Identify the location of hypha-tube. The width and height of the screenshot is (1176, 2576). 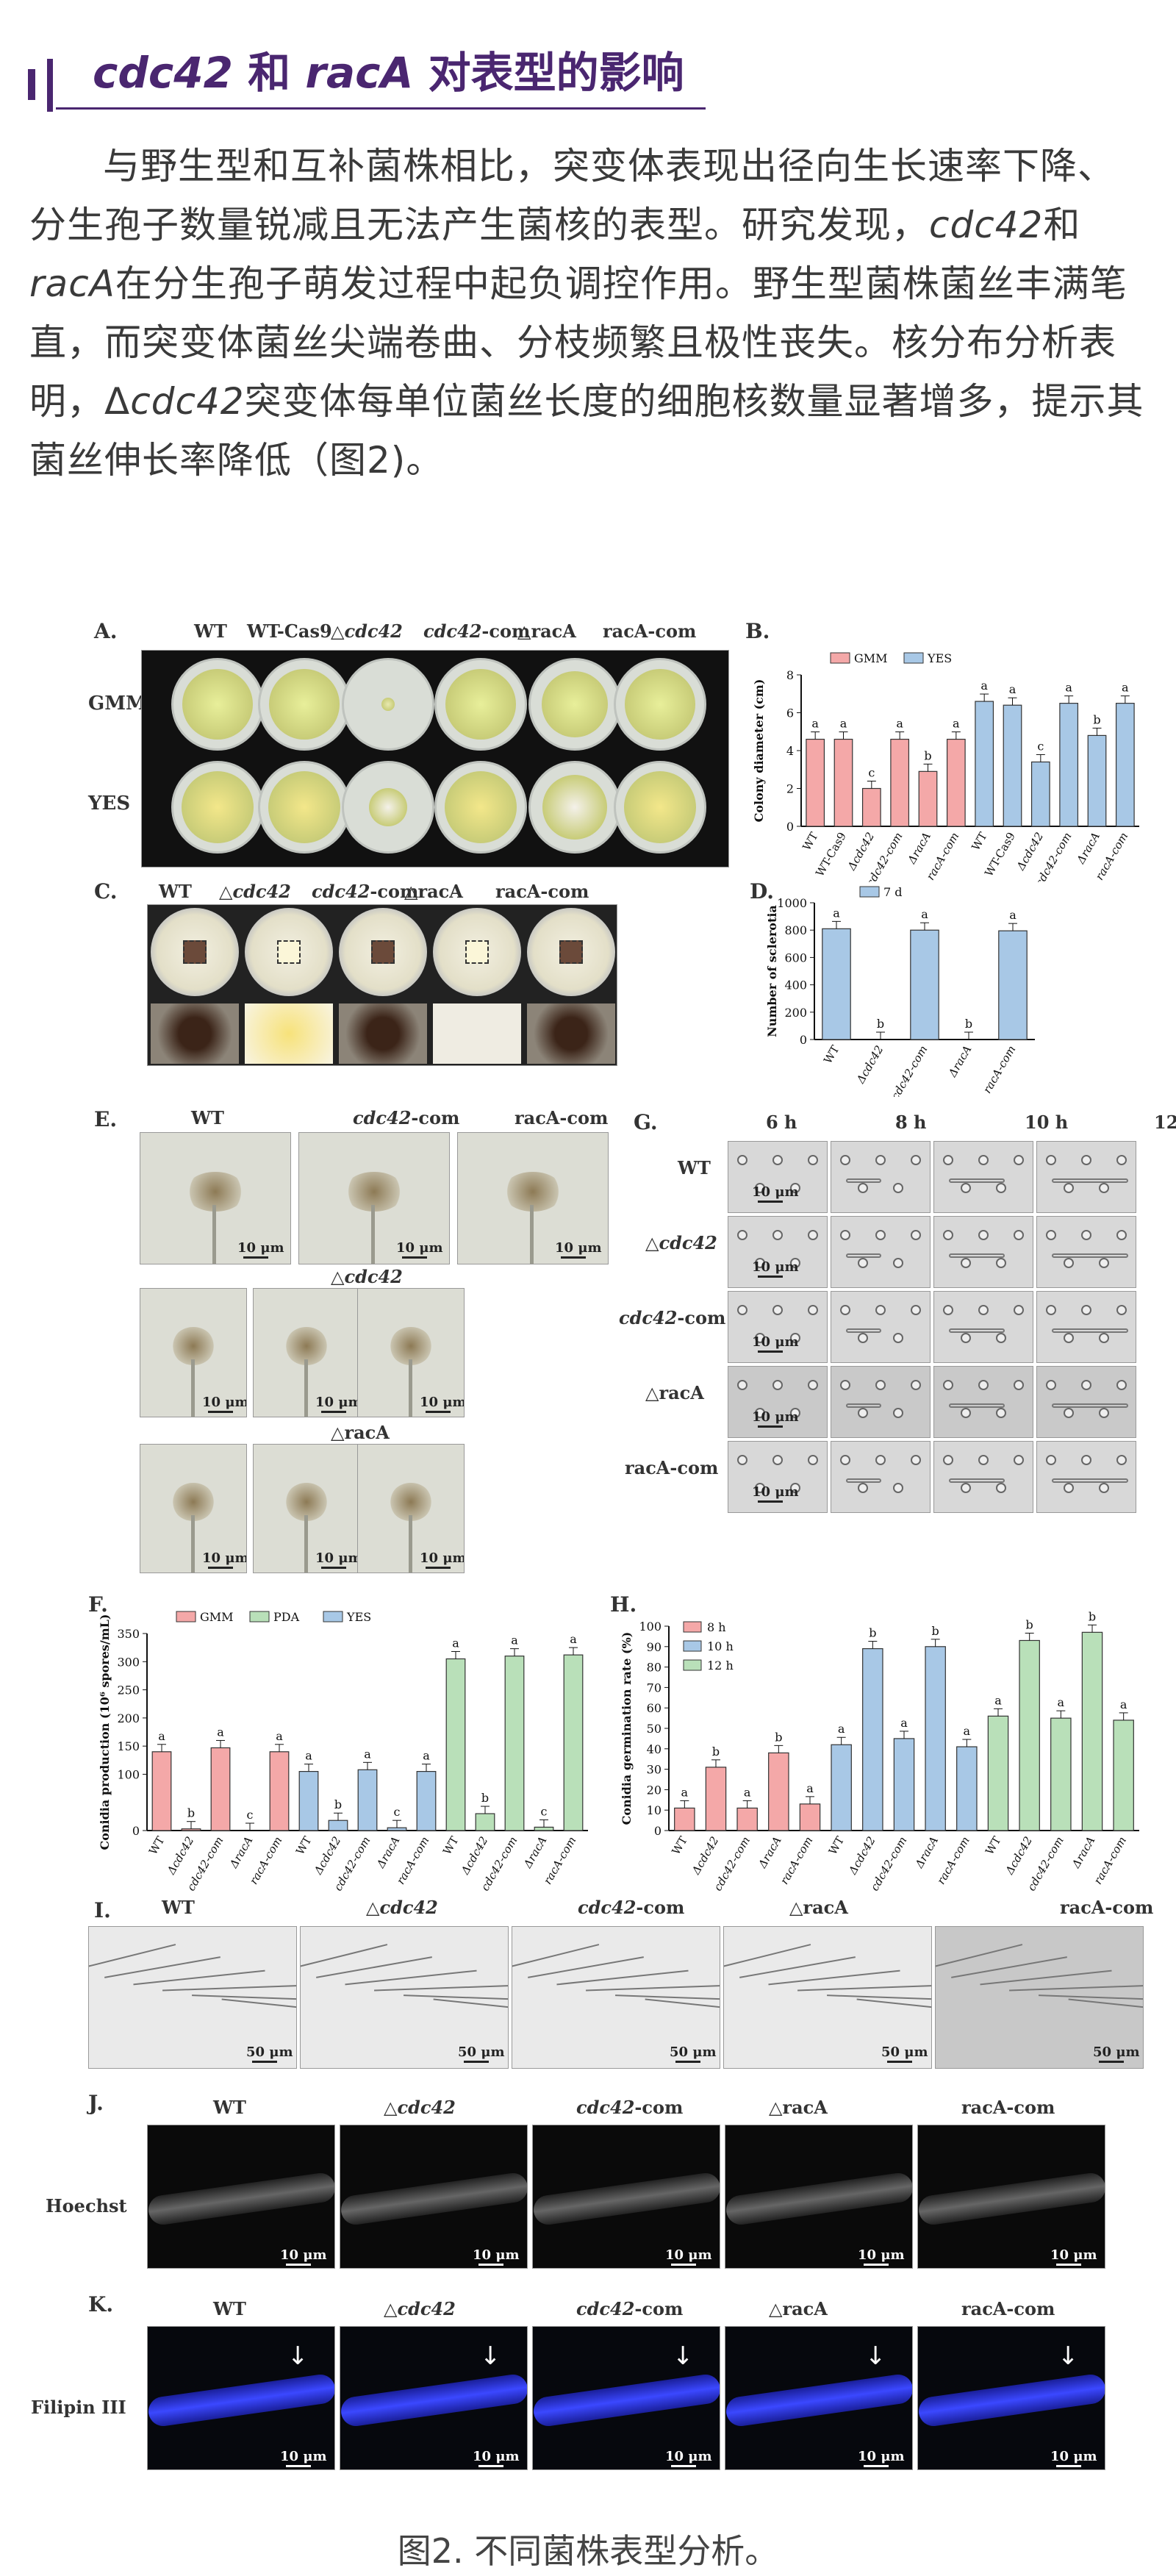
(818, 2199).